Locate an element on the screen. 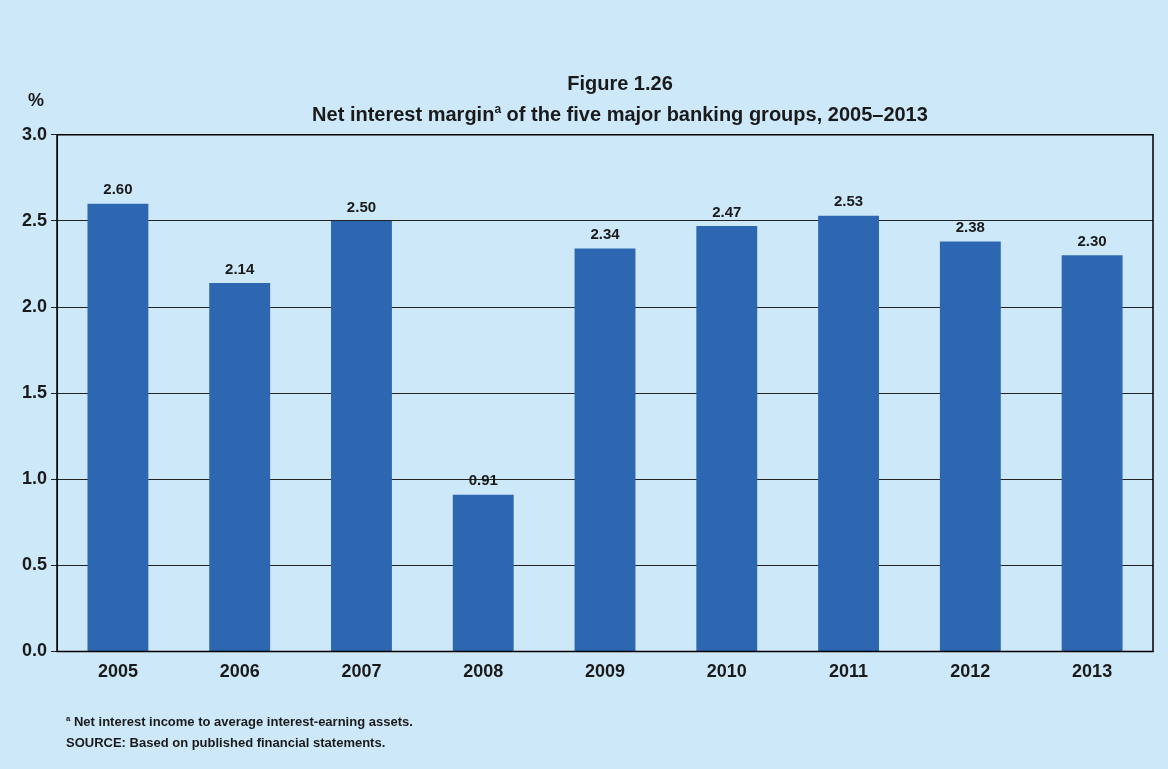 The image size is (1168, 769). x-tick-label: 2009 is located at coordinates (605, 671).